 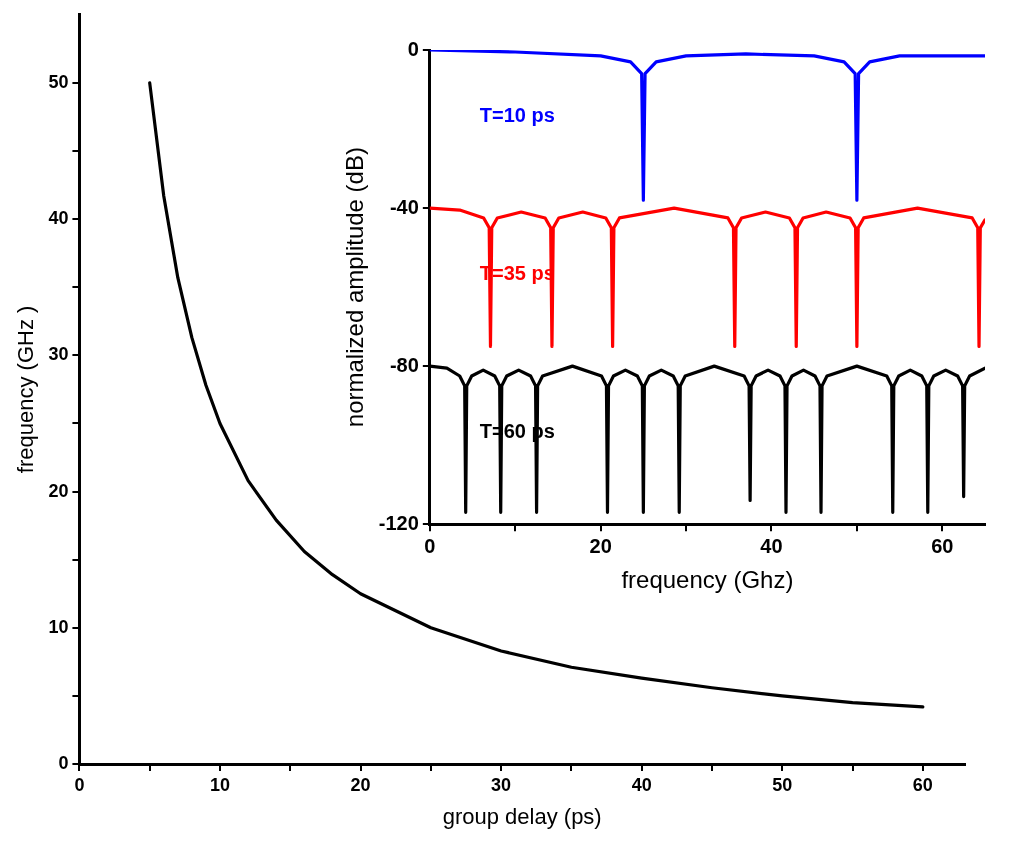 What do you see at coordinates (26, 389) in the screenshot?
I see `y-axis-title: frequency (GHz )` at bounding box center [26, 389].